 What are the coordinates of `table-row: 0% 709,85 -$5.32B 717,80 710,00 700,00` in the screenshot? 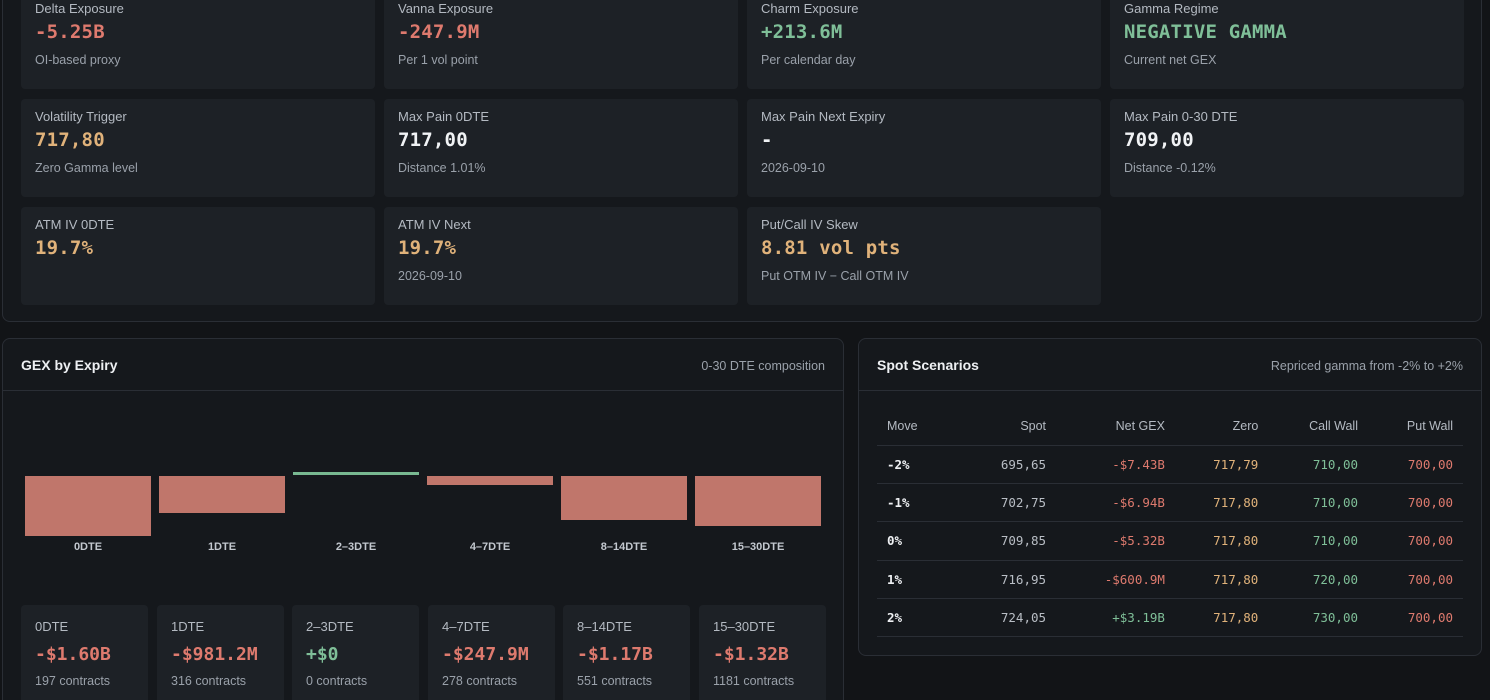 It's located at (1170, 541).